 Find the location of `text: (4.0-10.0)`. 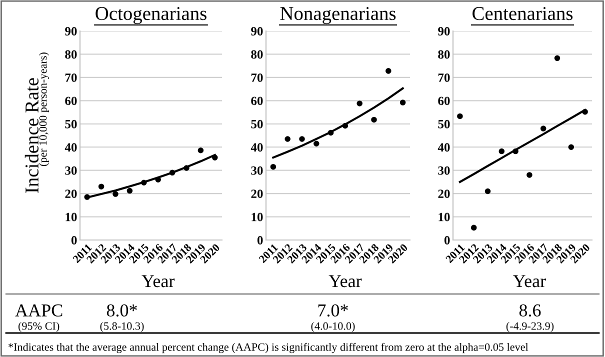

text: (4.0-10.0) is located at coordinates (333, 327).